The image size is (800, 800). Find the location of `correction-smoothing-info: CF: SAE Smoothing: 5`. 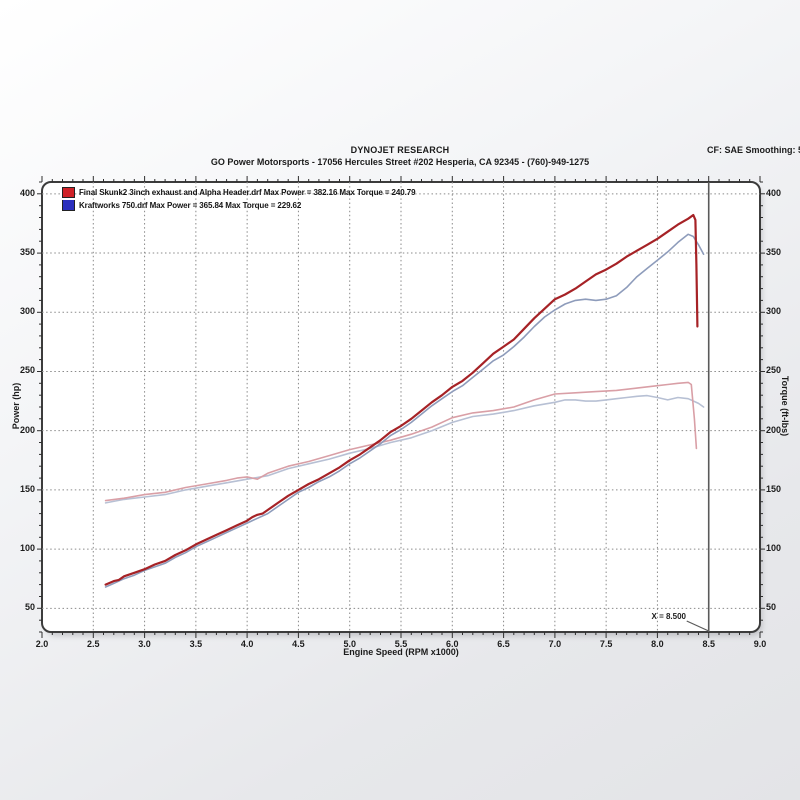

correction-smoothing-info: CF: SAE Smoothing: 5 is located at coordinates (753, 150).